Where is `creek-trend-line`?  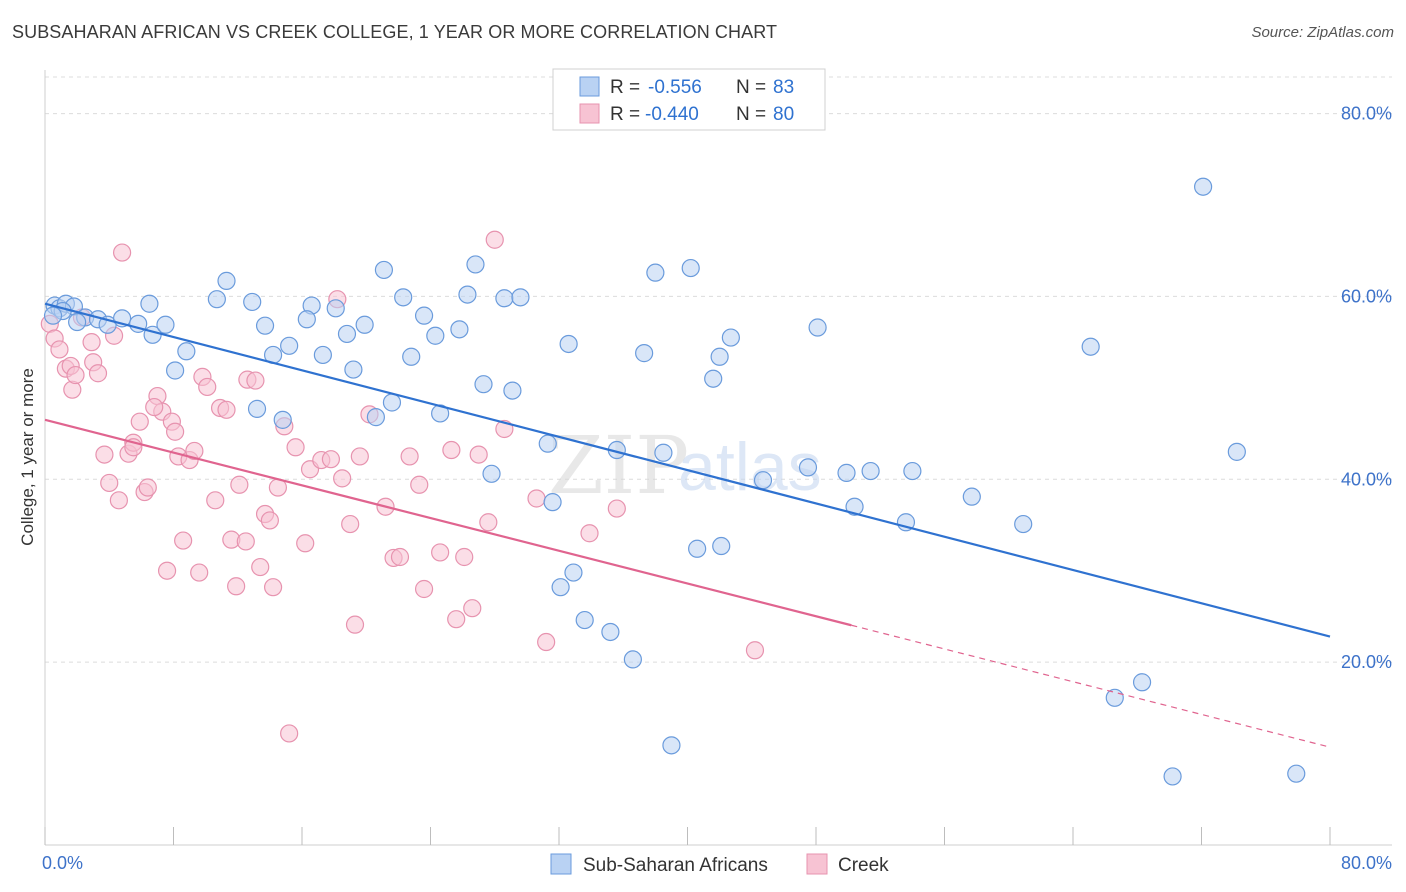 creek-trend-line is located at coordinates (448, 522).